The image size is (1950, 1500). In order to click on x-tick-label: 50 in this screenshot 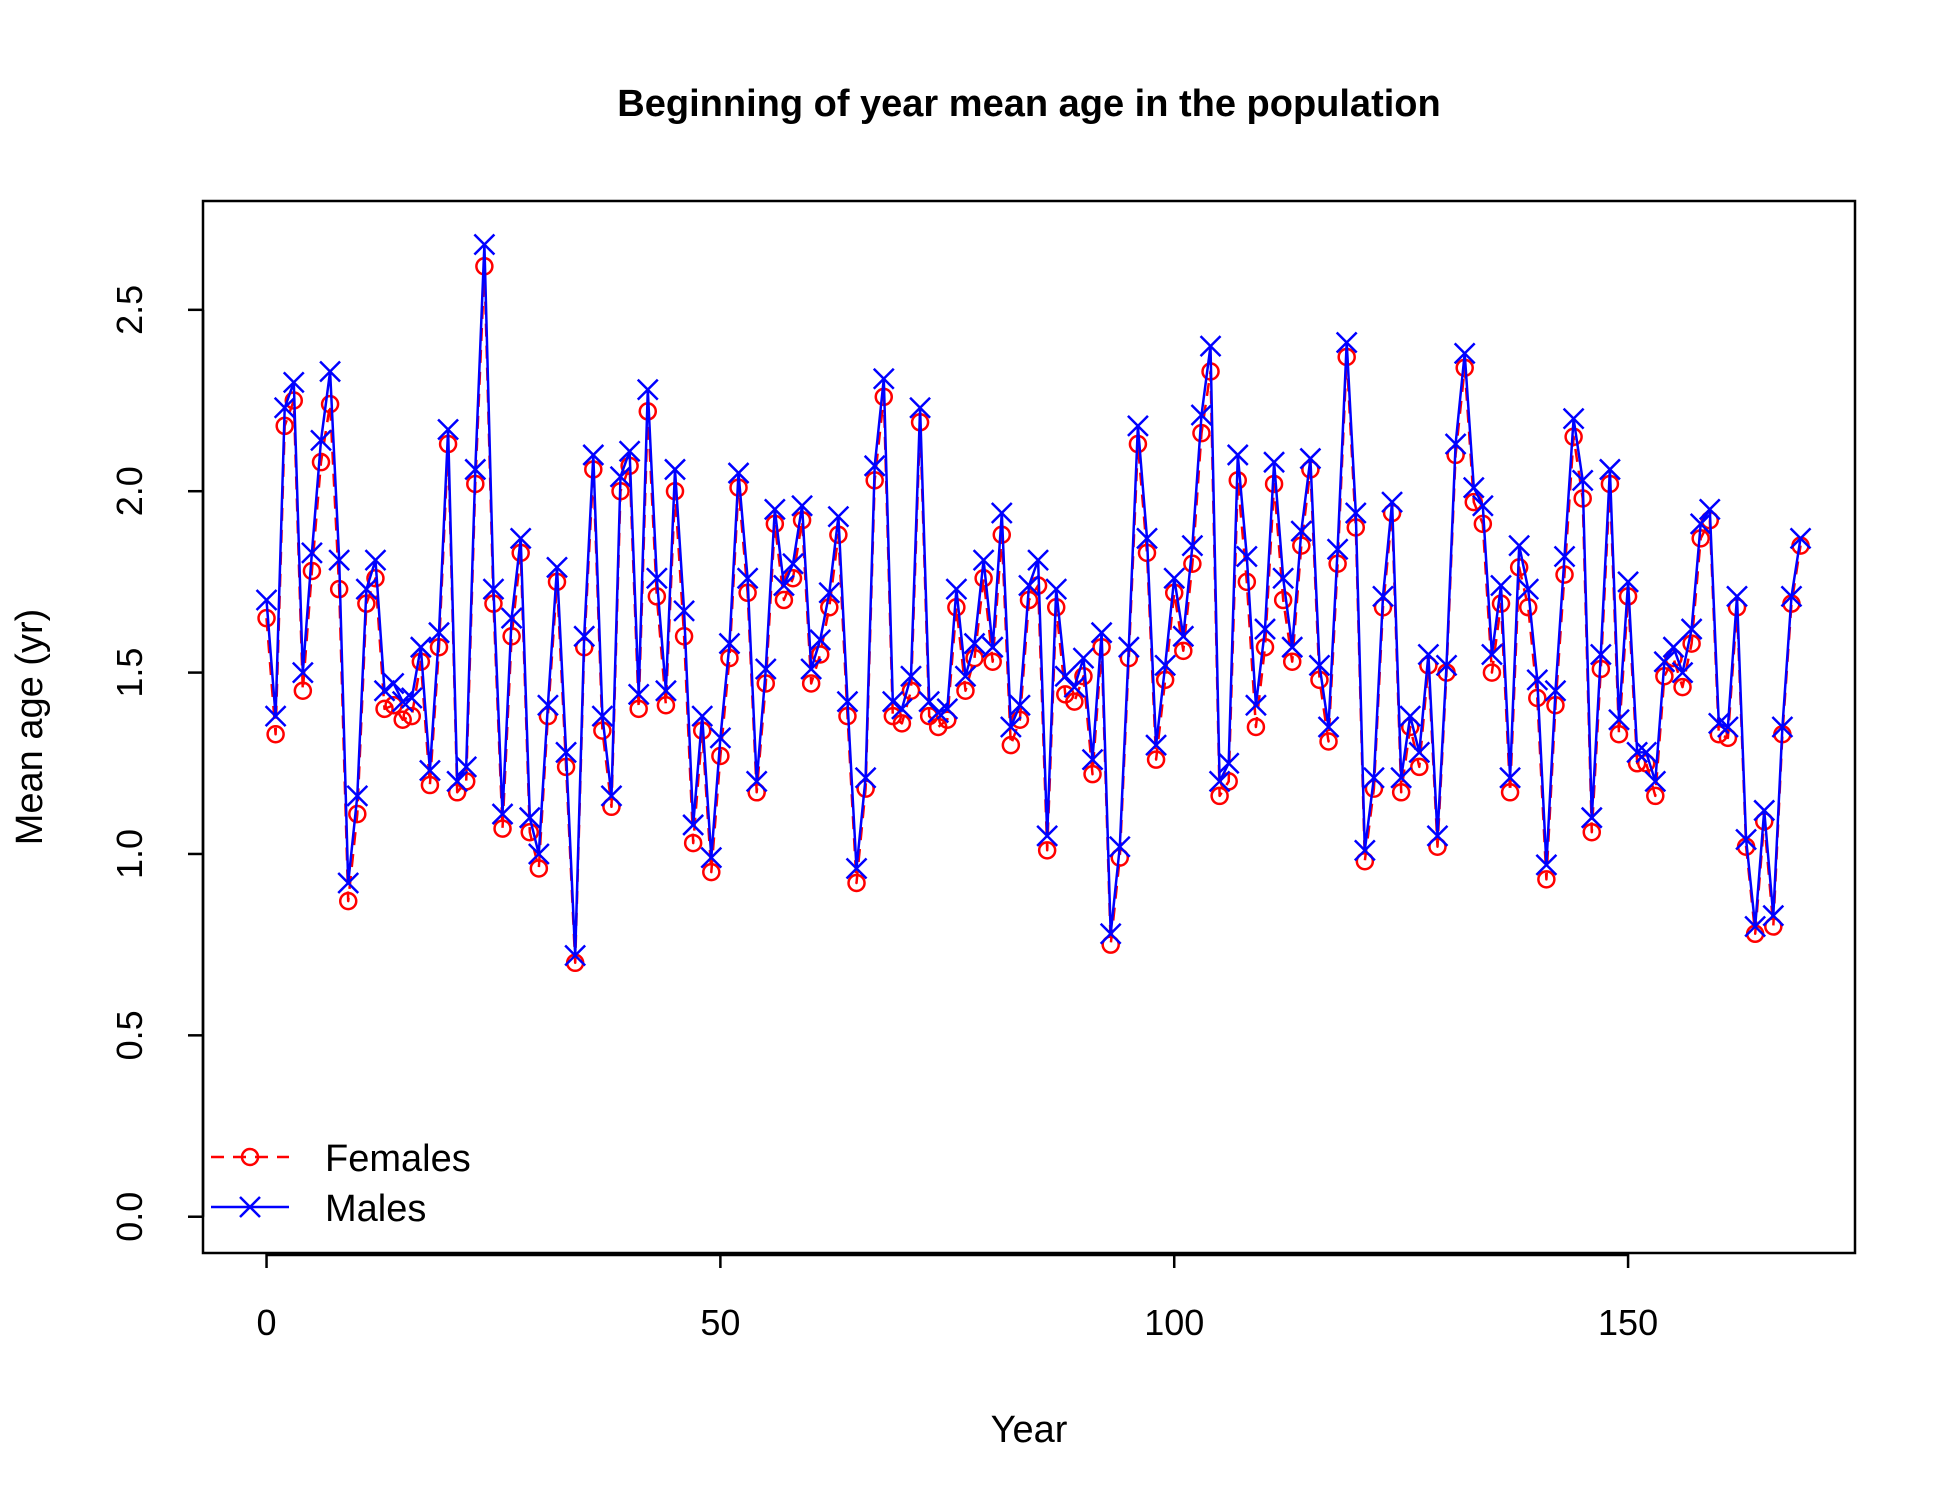, I will do `click(720, 1322)`.